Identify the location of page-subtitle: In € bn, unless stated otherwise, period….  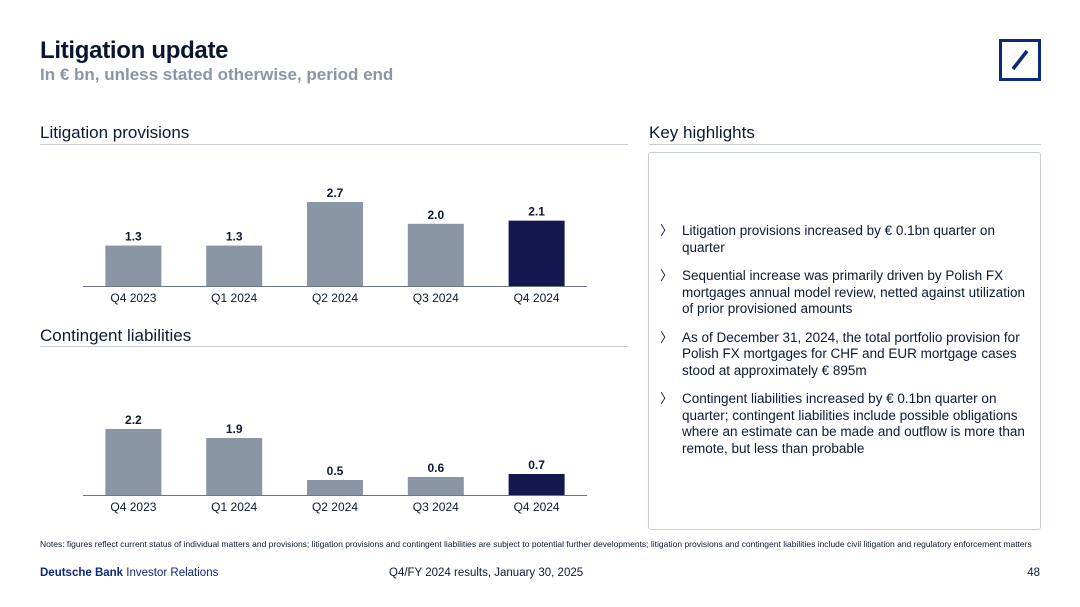
(217, 74).